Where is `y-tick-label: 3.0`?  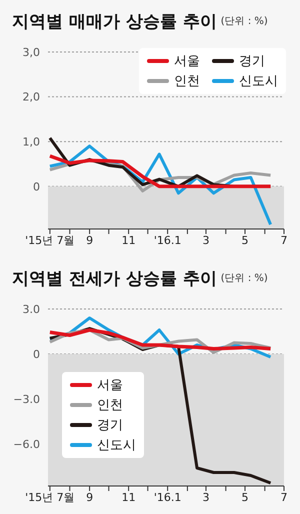 y-tick-label: 3.0 is located at coordinates (31, 309).